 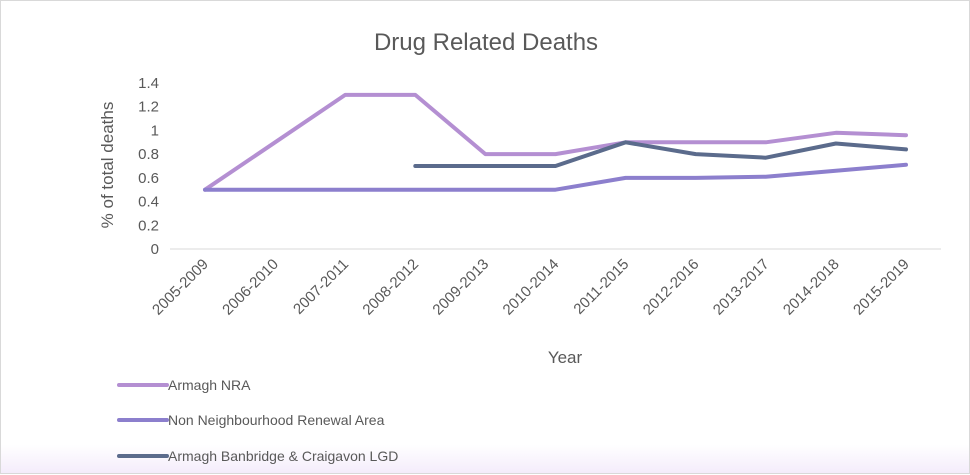 What do you see at coordinates (155, 130) in the screenshot?
I see `y-tick-label: 1` at bounding box center [155, 130].